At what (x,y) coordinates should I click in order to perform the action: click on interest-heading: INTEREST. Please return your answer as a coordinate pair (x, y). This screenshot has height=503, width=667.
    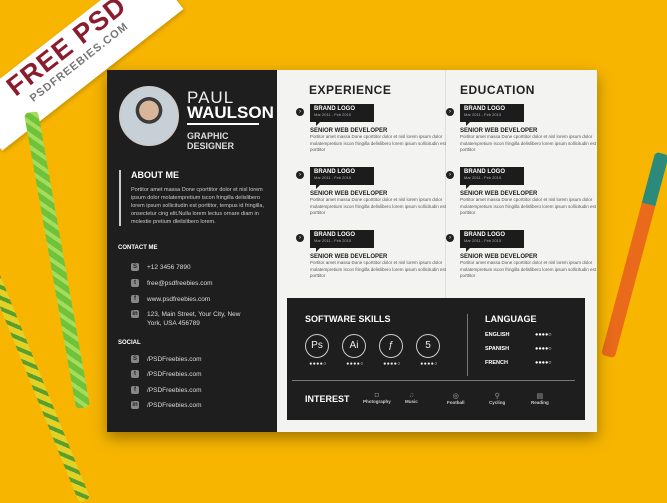
    Looking at the image, I should click on (327, 399).